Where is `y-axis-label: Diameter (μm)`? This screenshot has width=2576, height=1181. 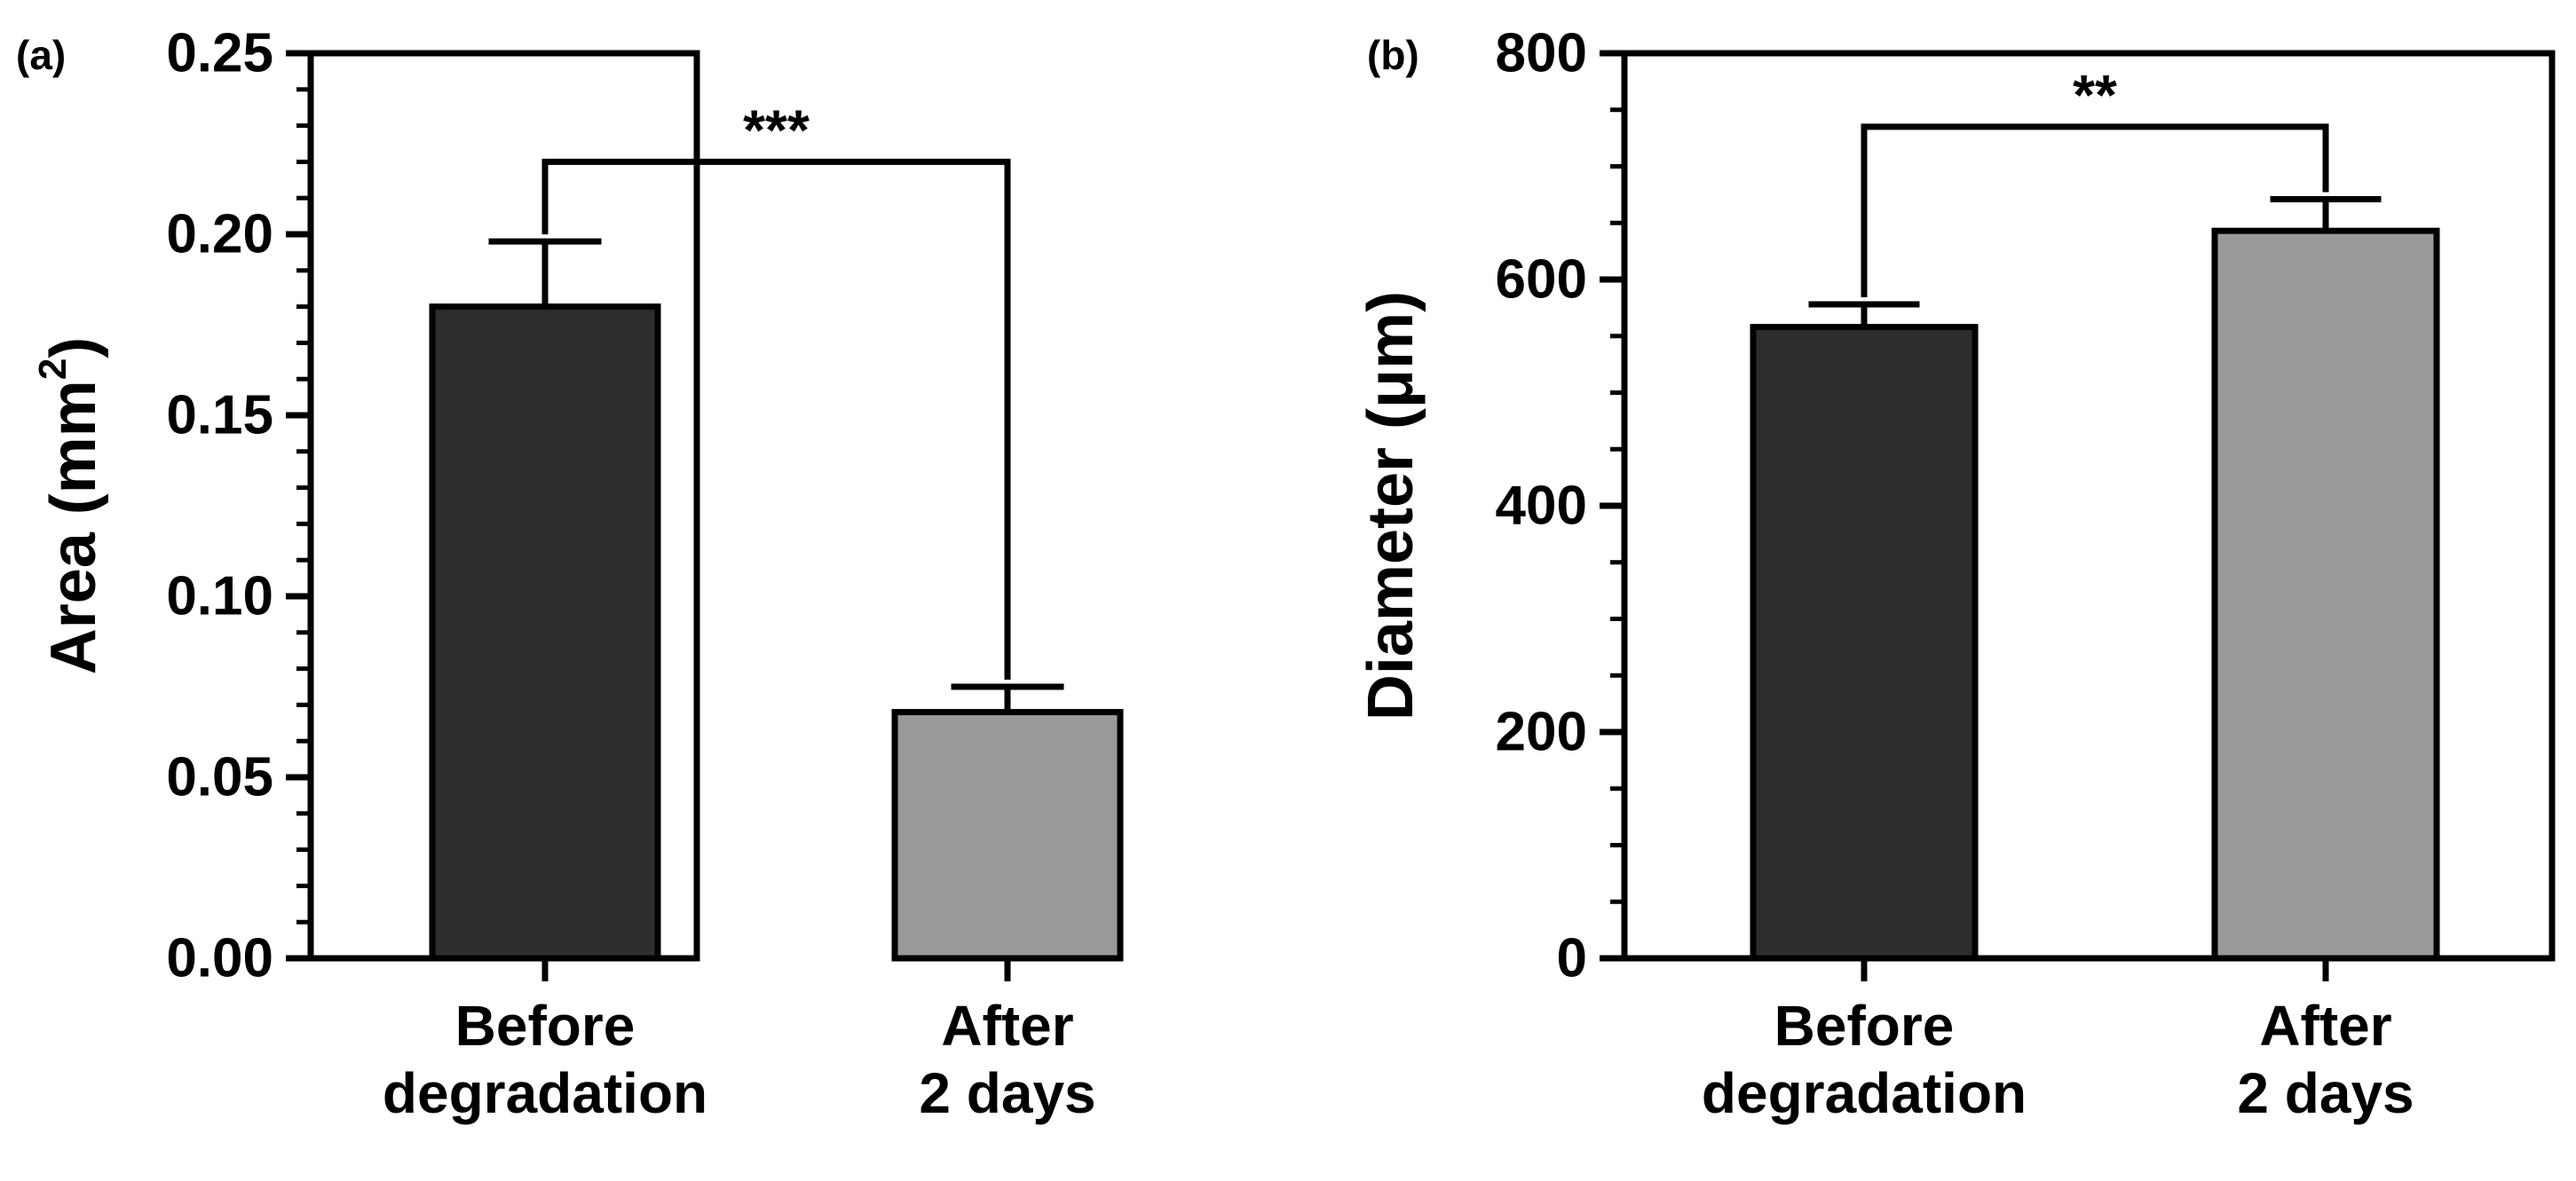 y-axis-label: Diameter (μm) is located at coordinates (1390, 506).